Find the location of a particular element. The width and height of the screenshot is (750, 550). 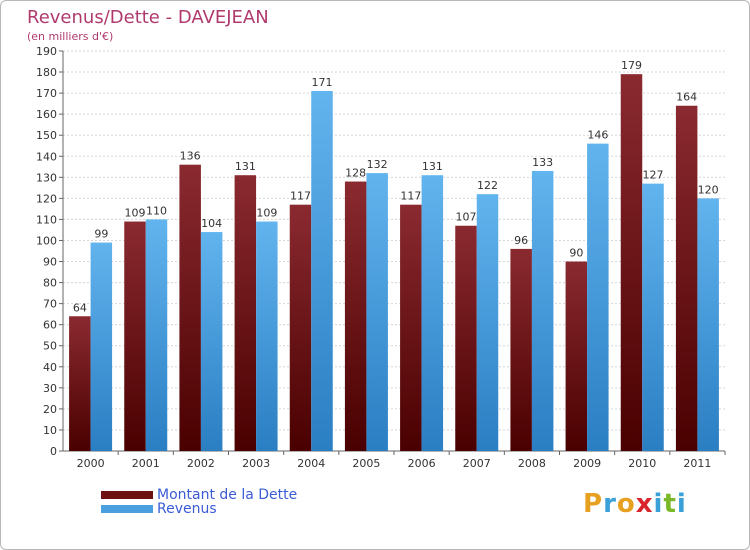

y-tick-label: 150 is located at coordinates (46, 135).